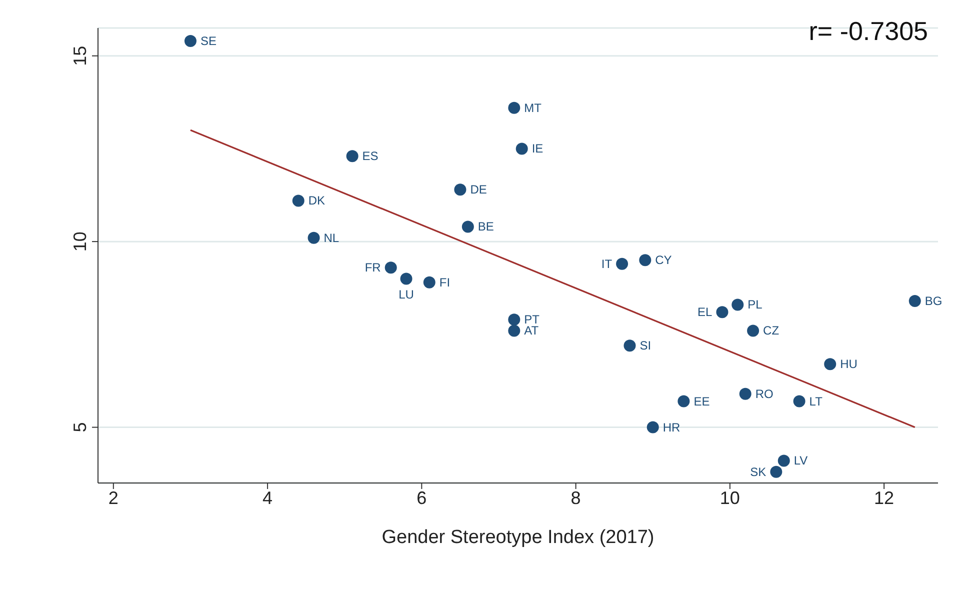  I want to click on data-label: HU, so click(849, 364).